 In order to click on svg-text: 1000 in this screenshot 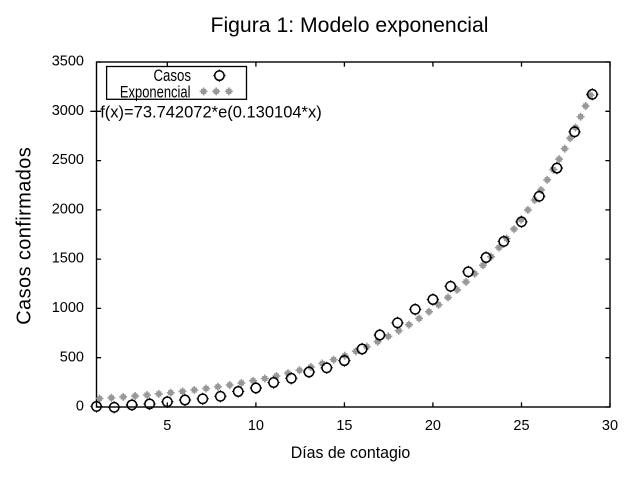, I will do `click(68, 308)`.